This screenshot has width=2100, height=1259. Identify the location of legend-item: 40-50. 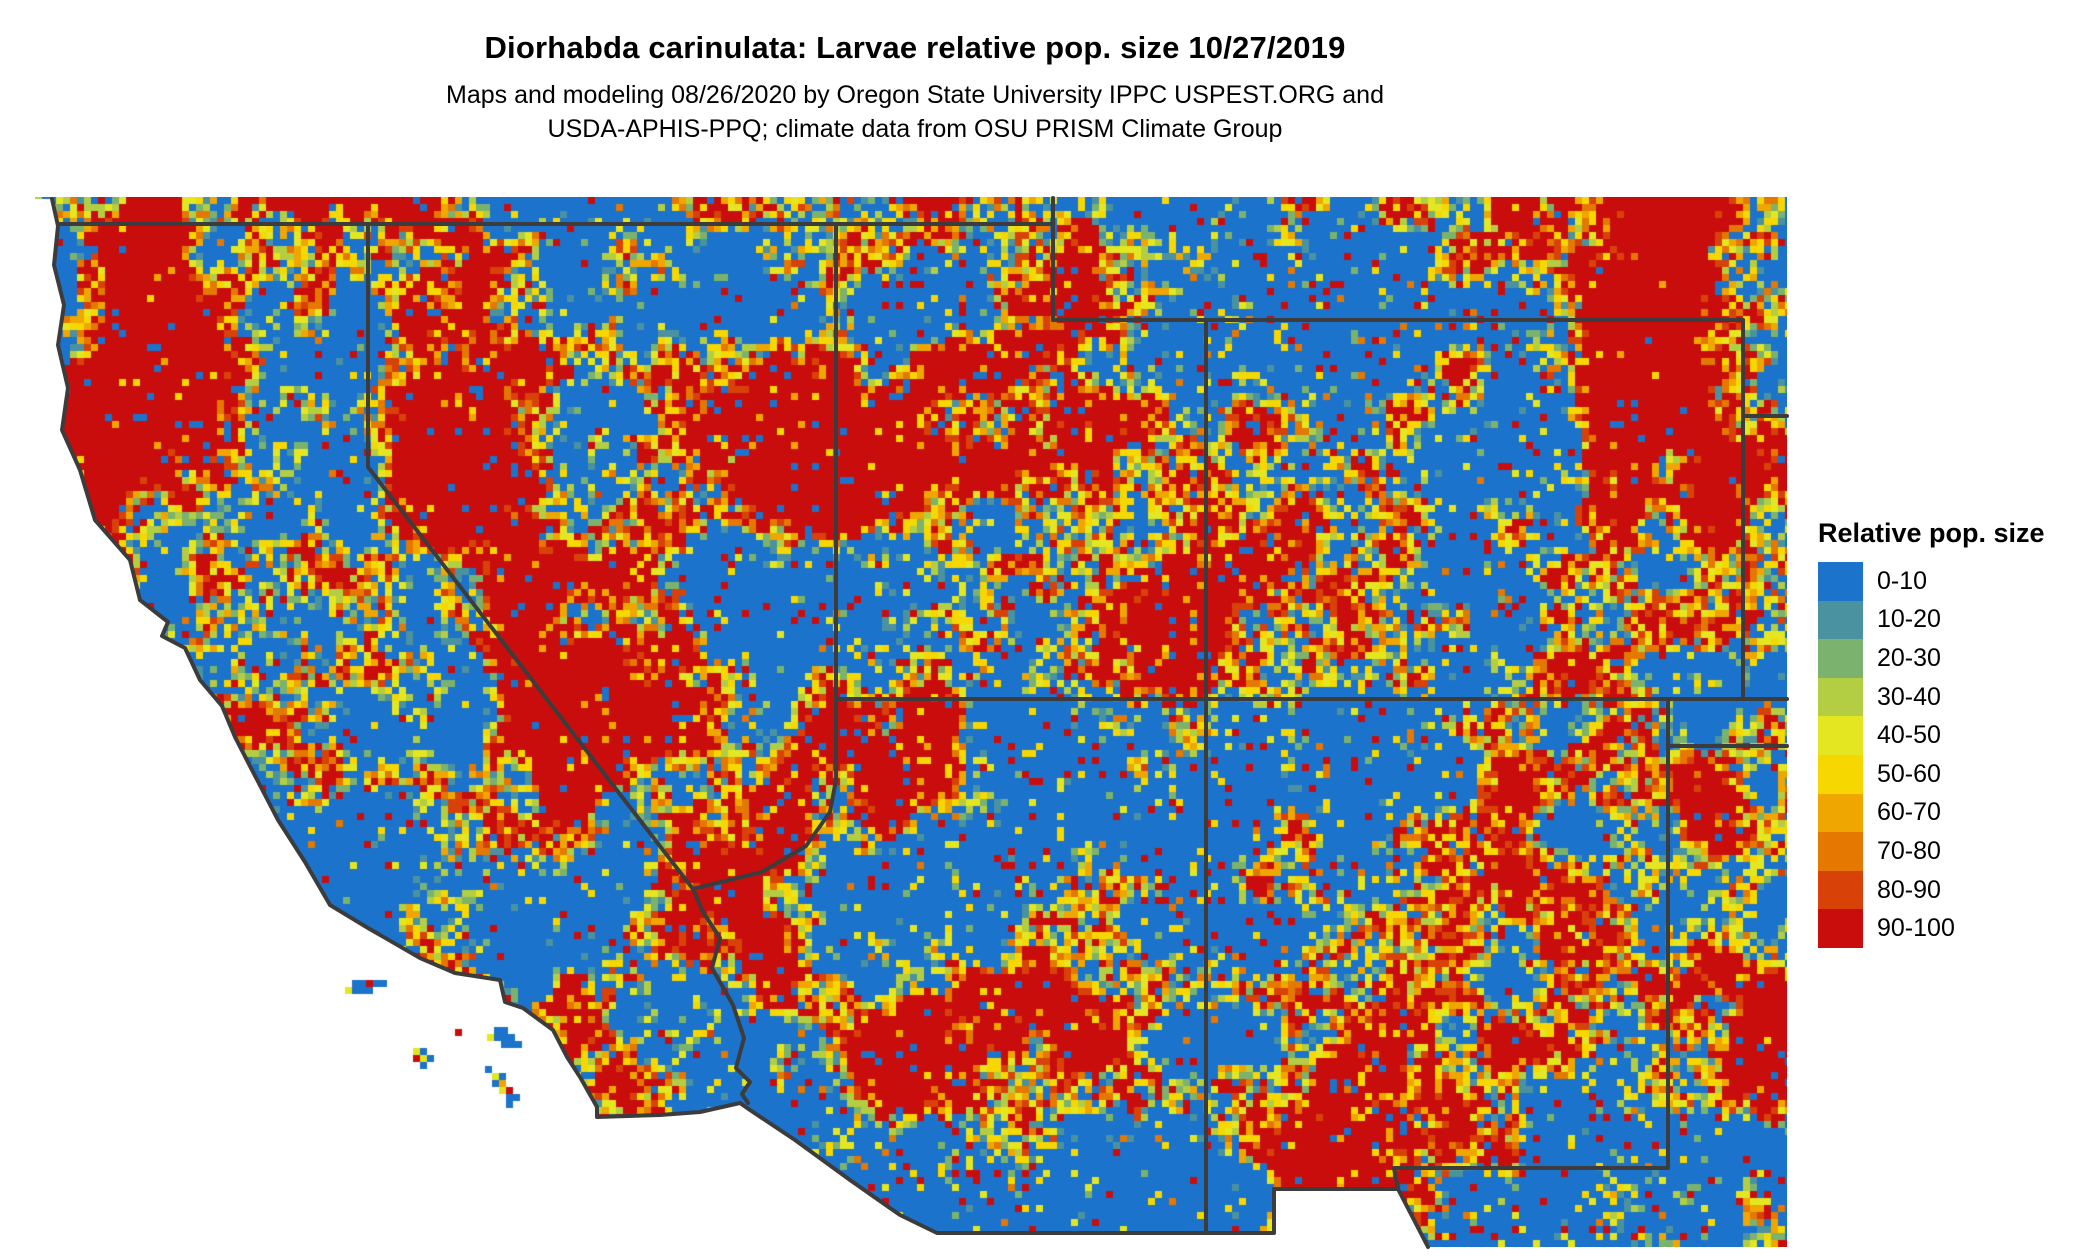
(1953, 735).